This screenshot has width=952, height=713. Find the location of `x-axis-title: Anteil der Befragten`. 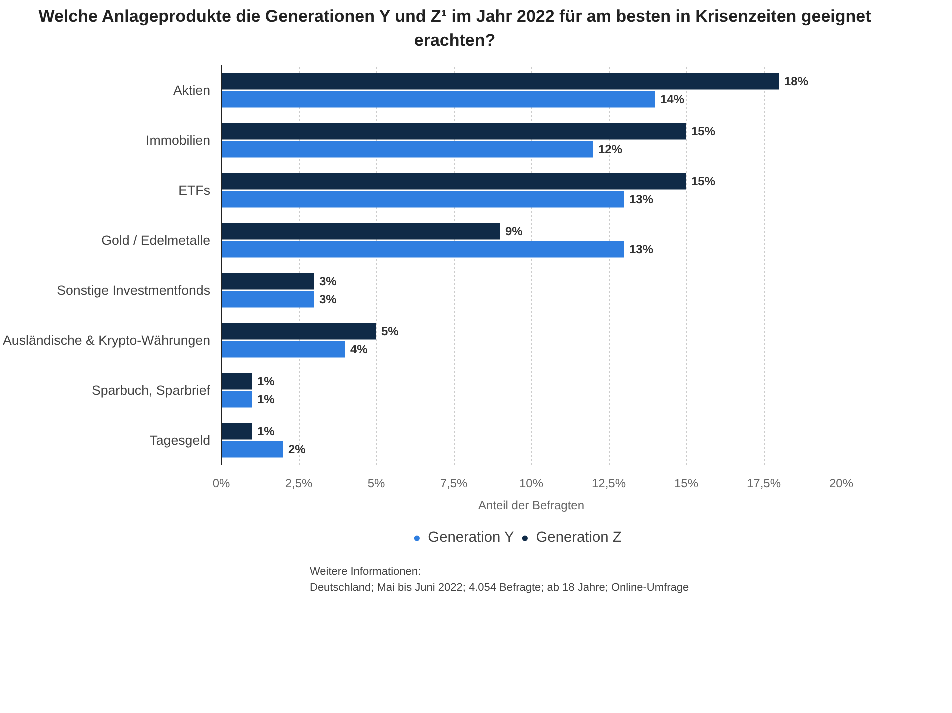

x-axis-title: Anteil der Befragten is located at coordinates (531, 505).